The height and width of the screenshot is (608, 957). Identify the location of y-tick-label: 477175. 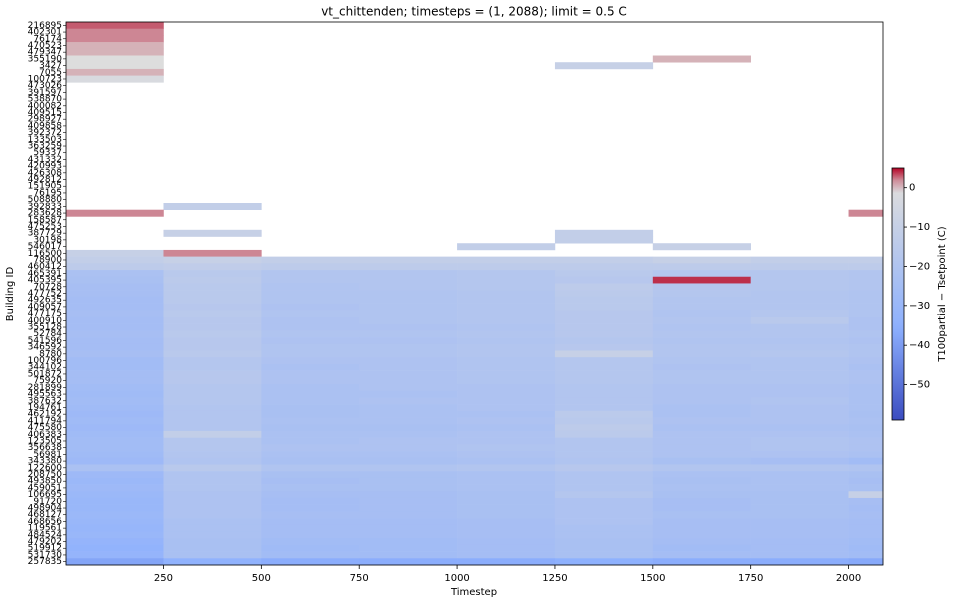
(45, 314).